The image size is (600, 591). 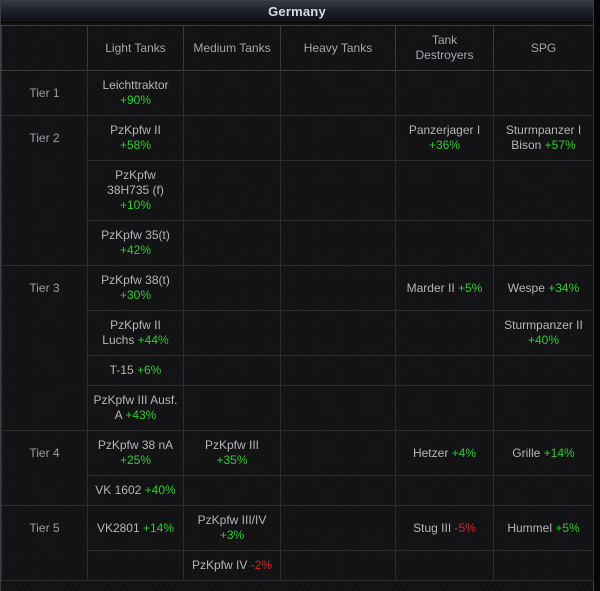 I want to click on tank-name: PzKpfw 35(t), so click(x=135, y=235).